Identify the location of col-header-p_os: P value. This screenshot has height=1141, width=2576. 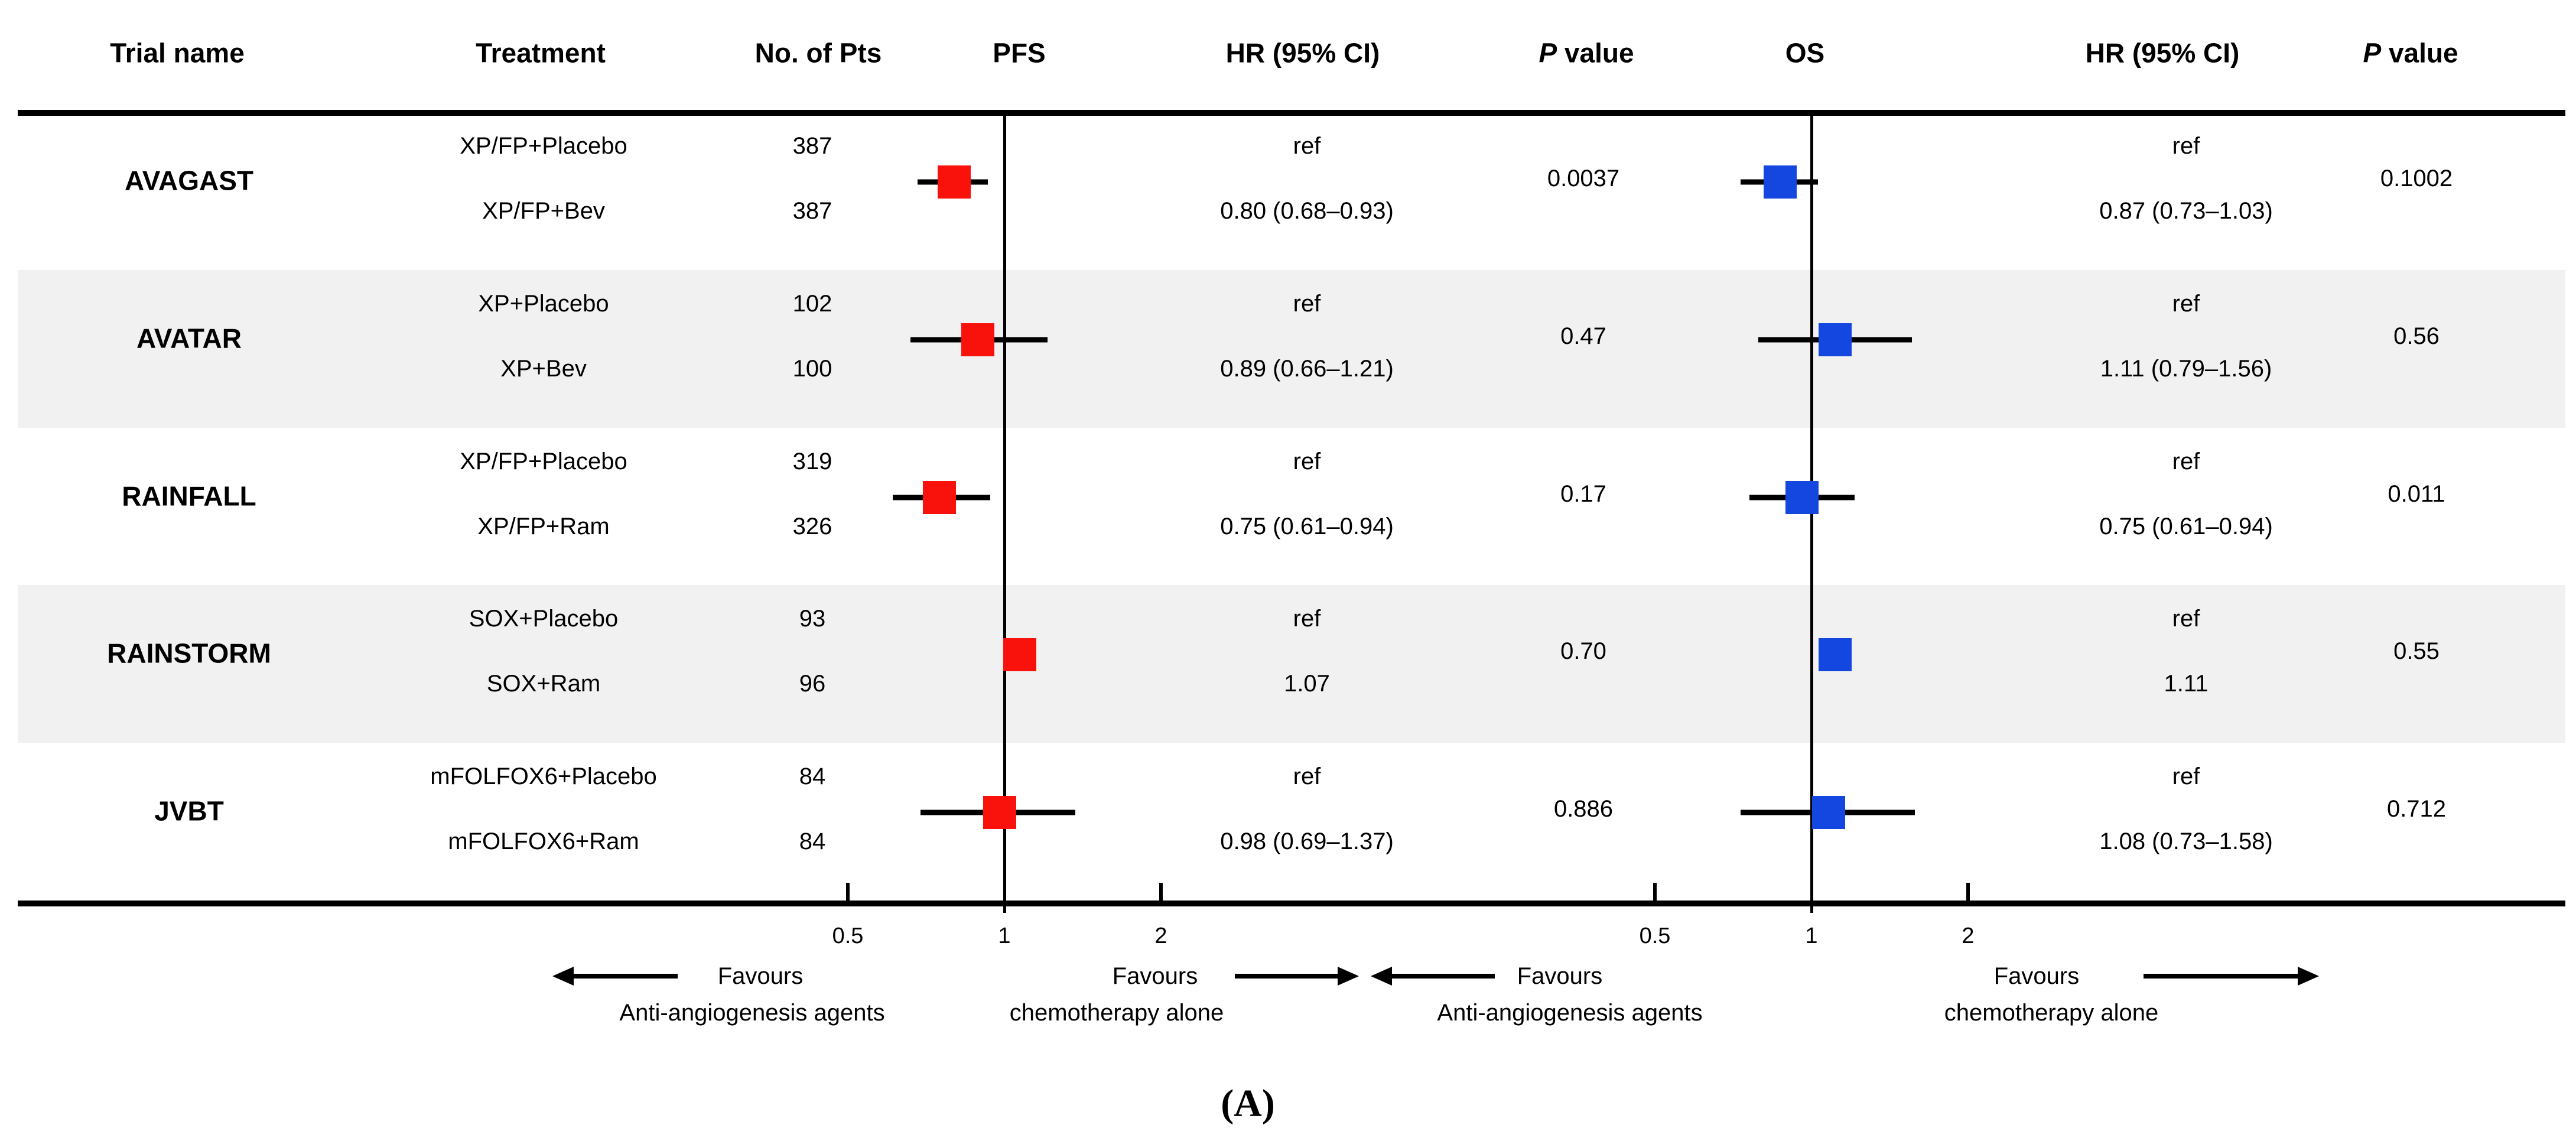
(2410, 53).